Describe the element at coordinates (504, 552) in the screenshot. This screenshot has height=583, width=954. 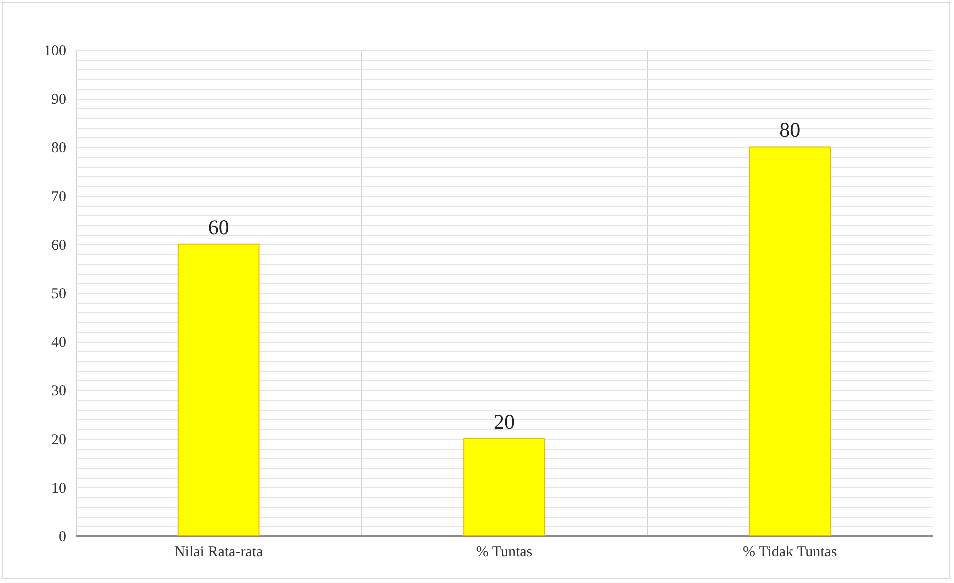
I see `x-tick-label: % Tuntas` at that location.